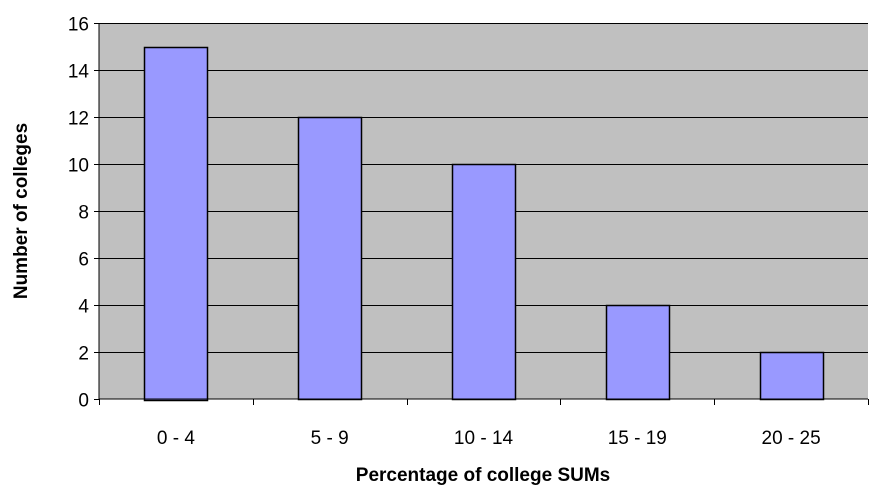  What do you see at coordinates (83, 354) in the screenshot?
I see `y-tick-label: 2` at bounding box center [83, 354].